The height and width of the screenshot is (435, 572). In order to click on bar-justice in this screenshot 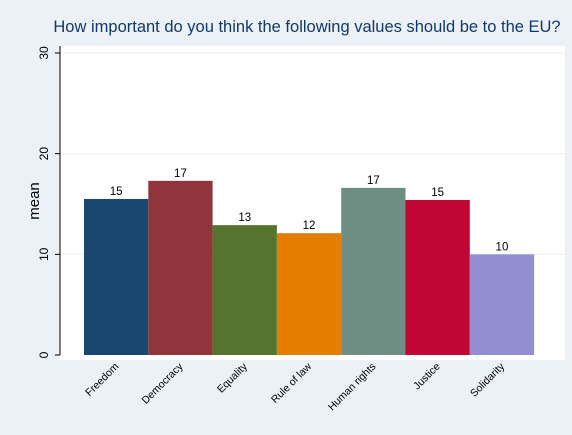, I will do `click(437, 277)`.